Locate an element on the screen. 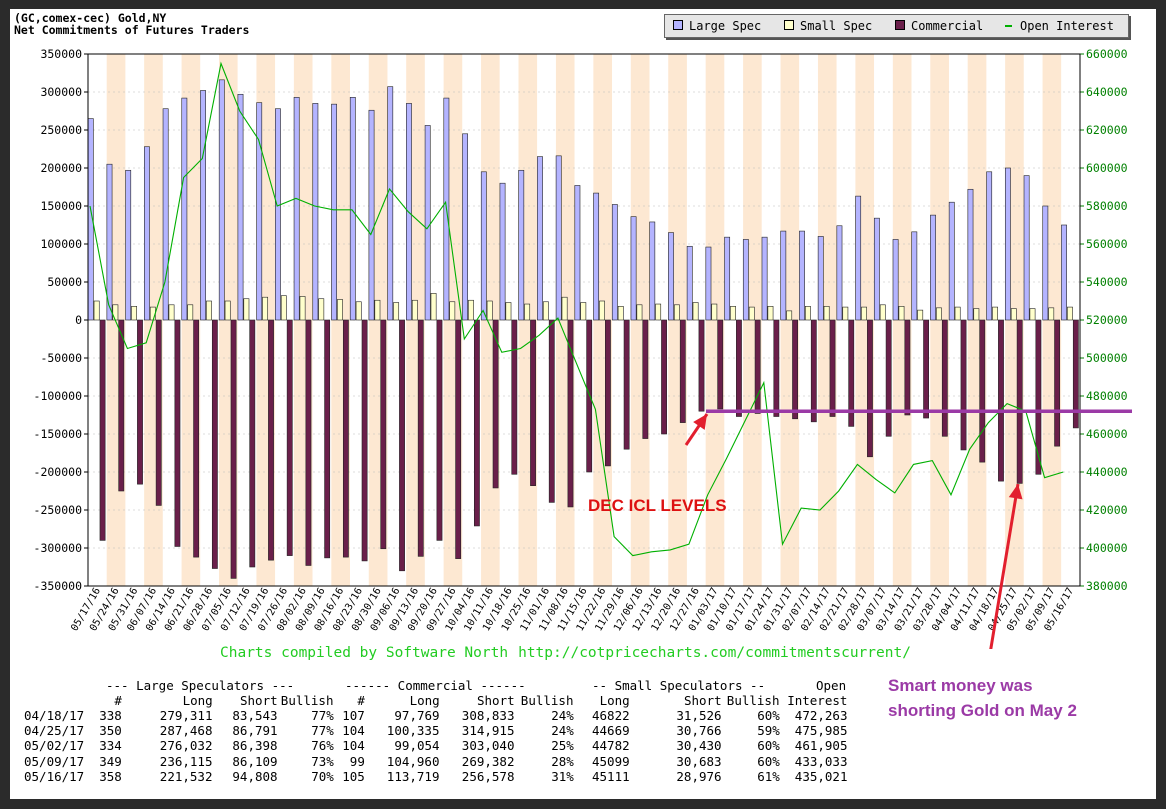 Image resolution: width=1166 pixels, height=809 pixels. group-header-large-spec: --- Large Speculators --- is located at coordinates (200, 685).